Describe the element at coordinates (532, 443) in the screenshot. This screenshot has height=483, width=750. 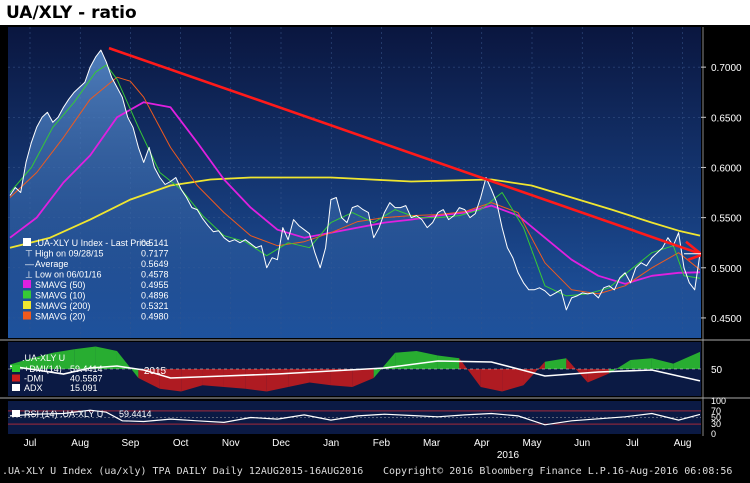
I see `x-tick-label: May` at that location.